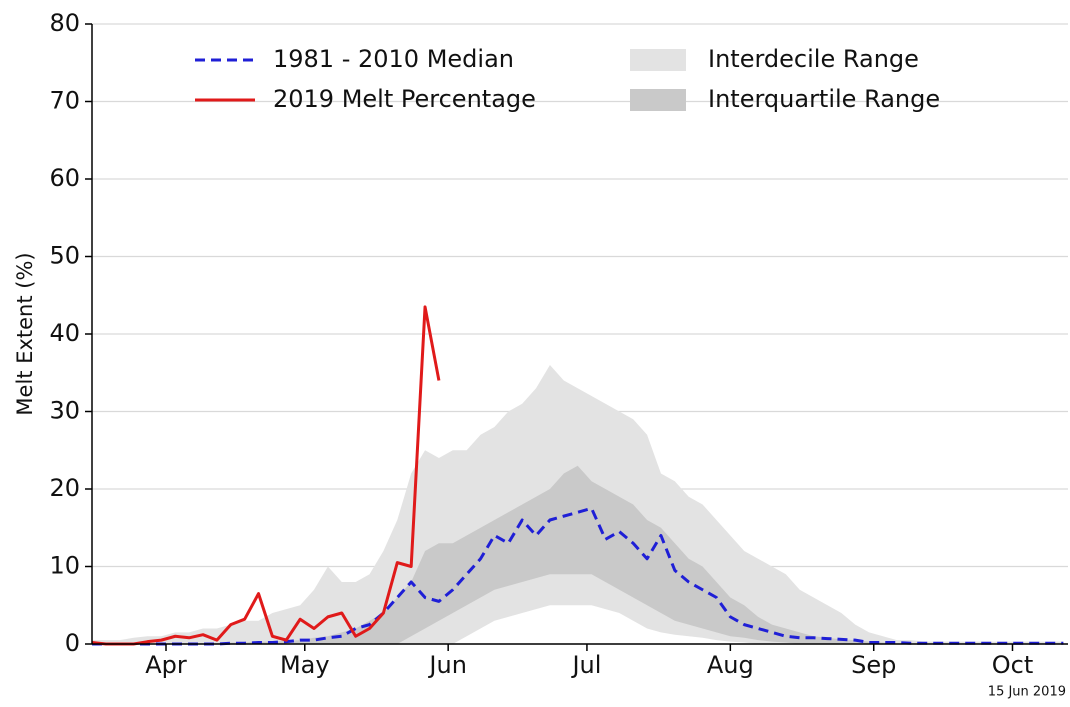 The image size is (1070, 707). What do you see at coordinates (393, 59) in the screenshot?
I see `legend-label: 1981 - 2010 Median` at bounding box center [393, 59].